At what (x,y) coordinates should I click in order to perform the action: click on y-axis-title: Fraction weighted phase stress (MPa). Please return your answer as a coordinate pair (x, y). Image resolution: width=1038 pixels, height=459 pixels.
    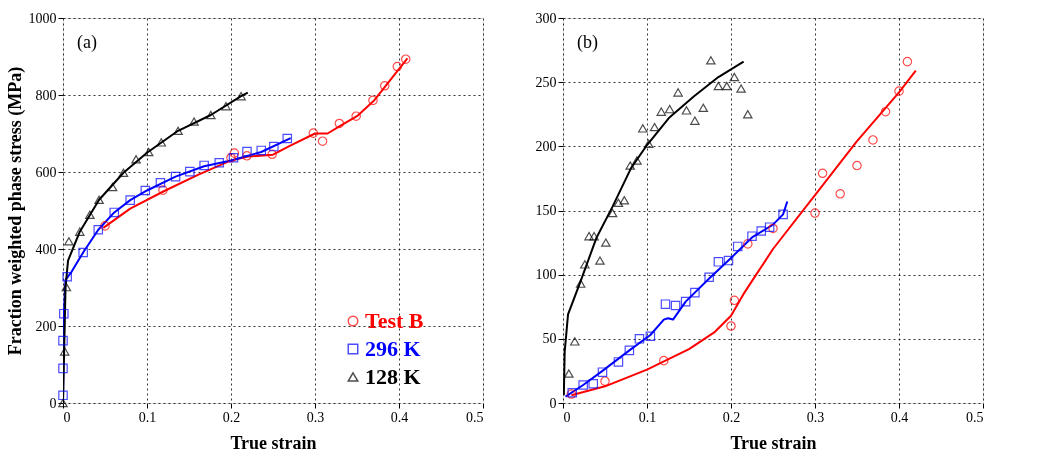
    Looking at the image, I should click on (15, 211).